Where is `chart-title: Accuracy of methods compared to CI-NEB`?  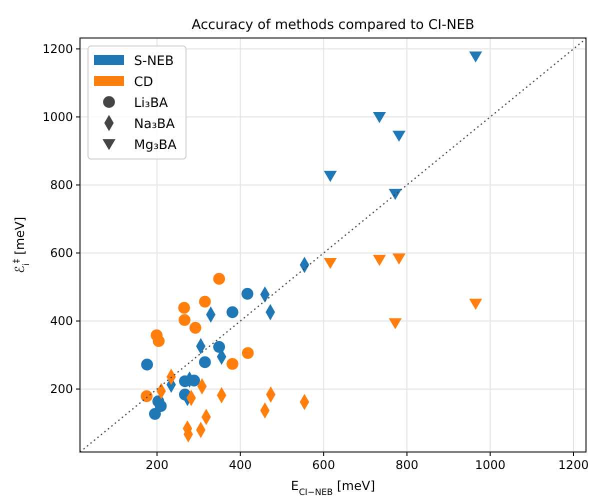
chart-title: Accuracy of methods compared to CI-NEB is located at coordinates (333, 25).